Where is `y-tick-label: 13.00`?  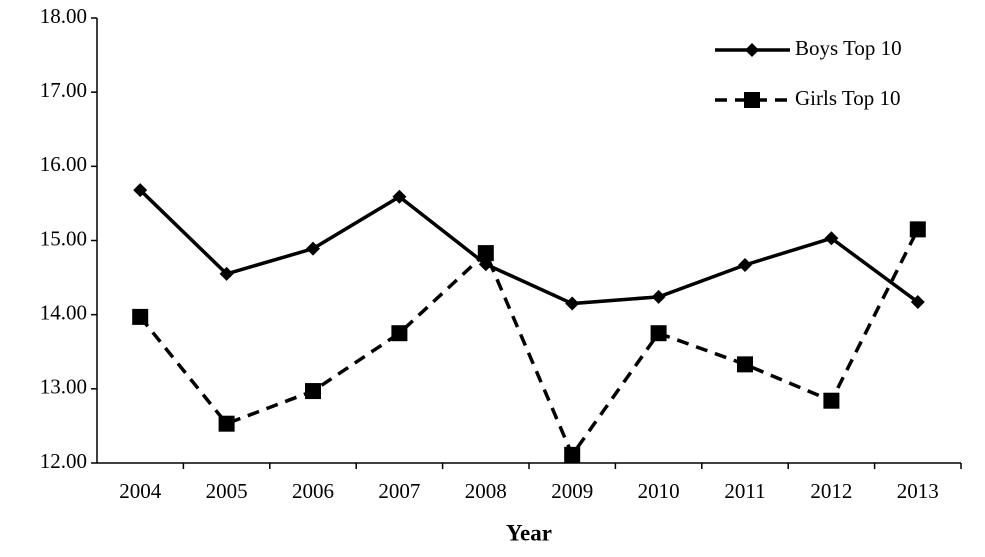 y-tick-label: 13.00 is located at coordinates (63, 387).